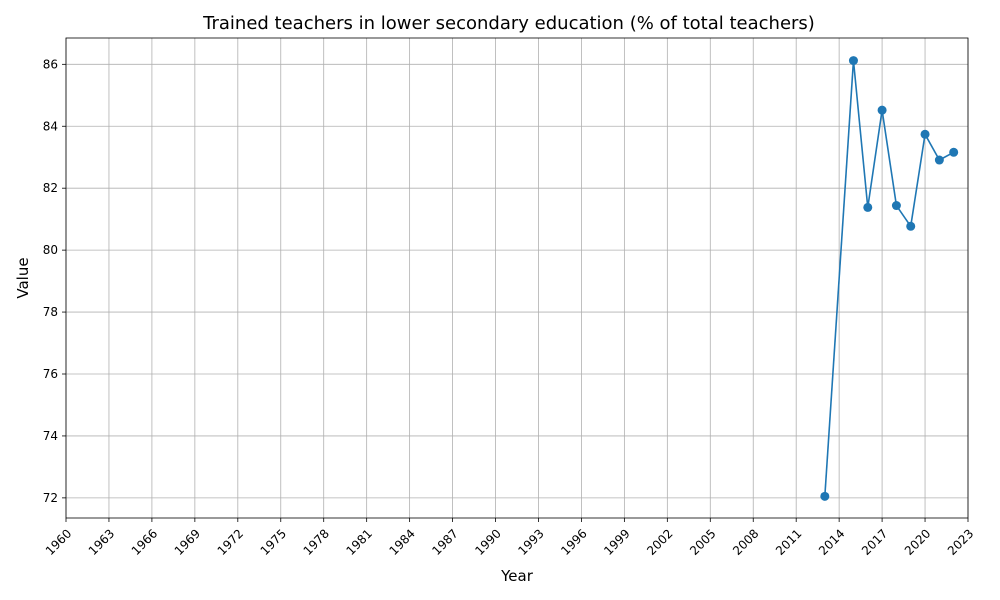  Describe the element at coordinates (788, 541) in the screenshot. I see `x-tick-label: 2011` at that location.